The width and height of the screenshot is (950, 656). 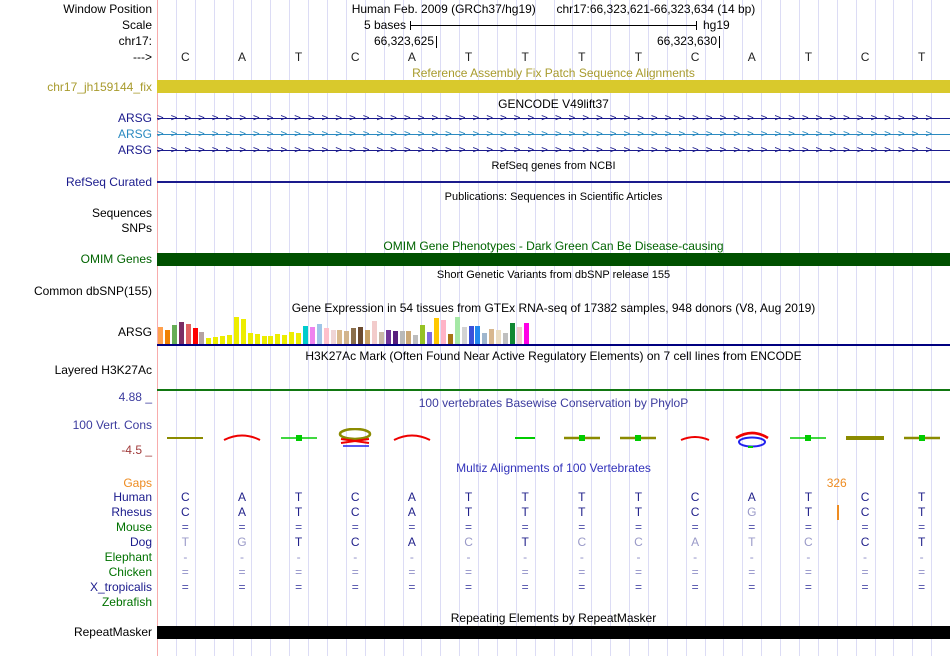 I want to click on assembly-name: Human Feb. 2009 (GRCh37/hg19), so click(x=443, y=9).